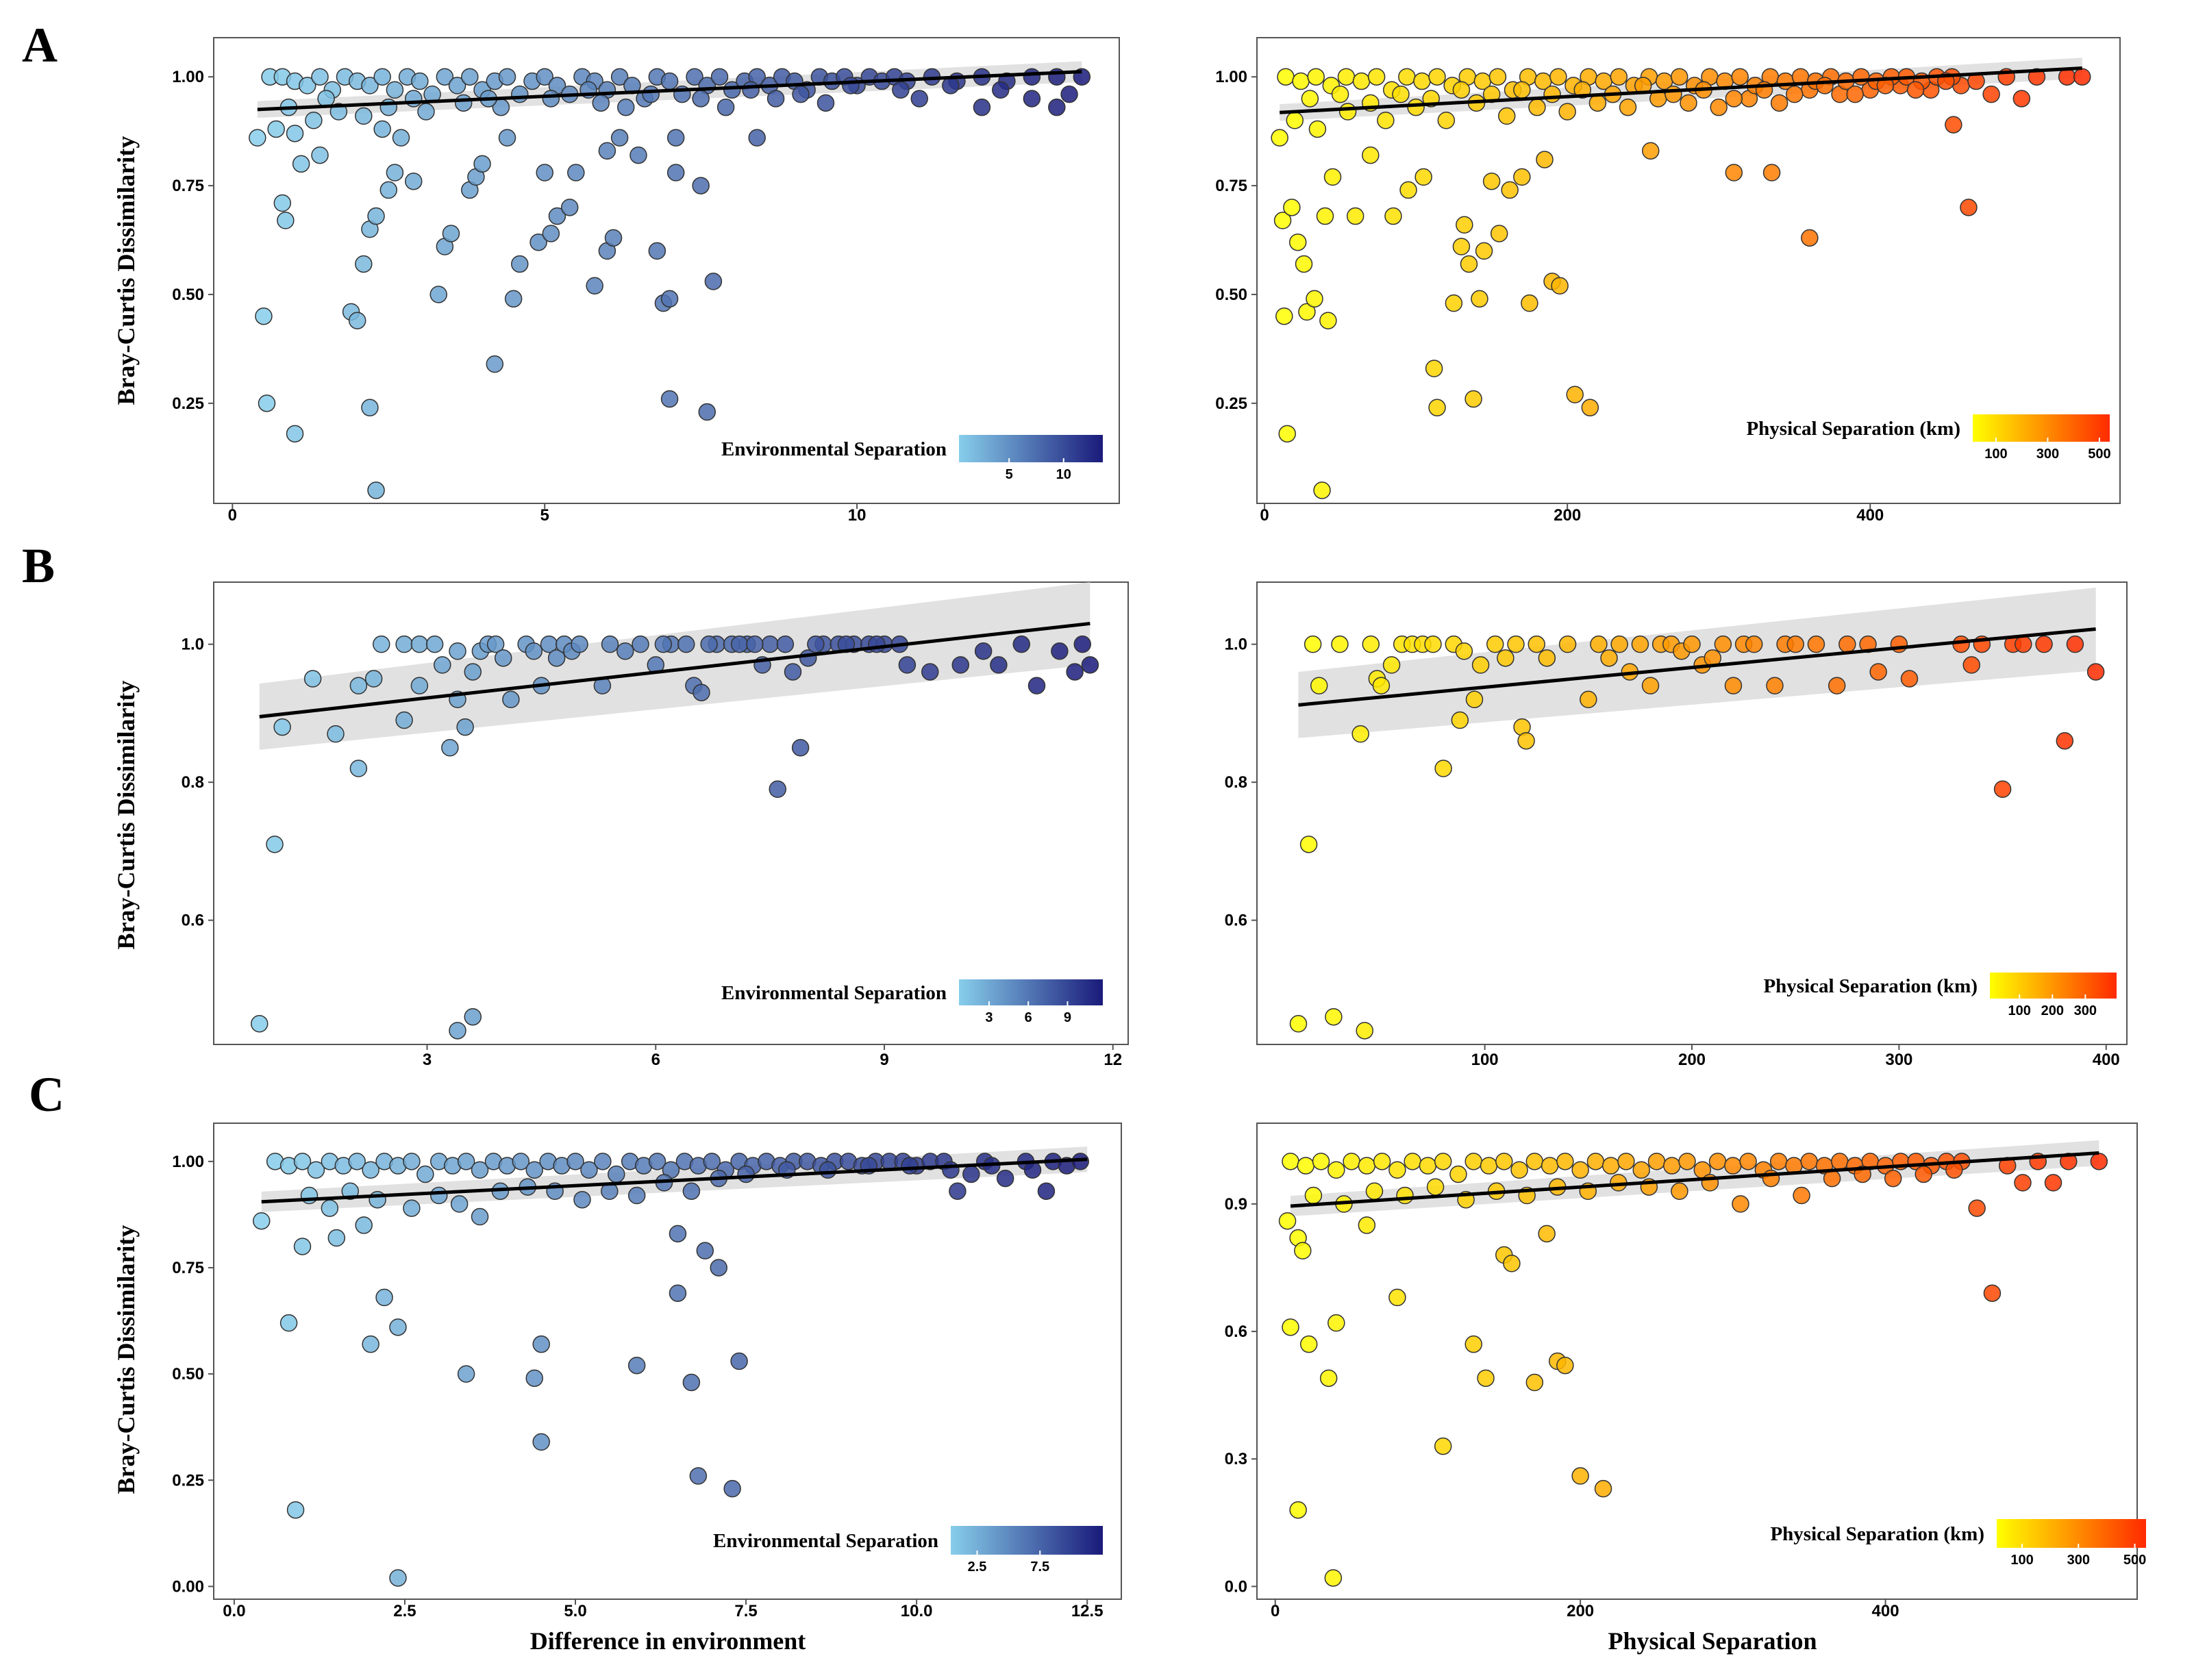 The height and width of the screenshot is (1680, 2194). What do you see at coordinates (1870, 515) in the screenshot?
I see `x-tick-label: 400` at bounding box center [1870, 515].